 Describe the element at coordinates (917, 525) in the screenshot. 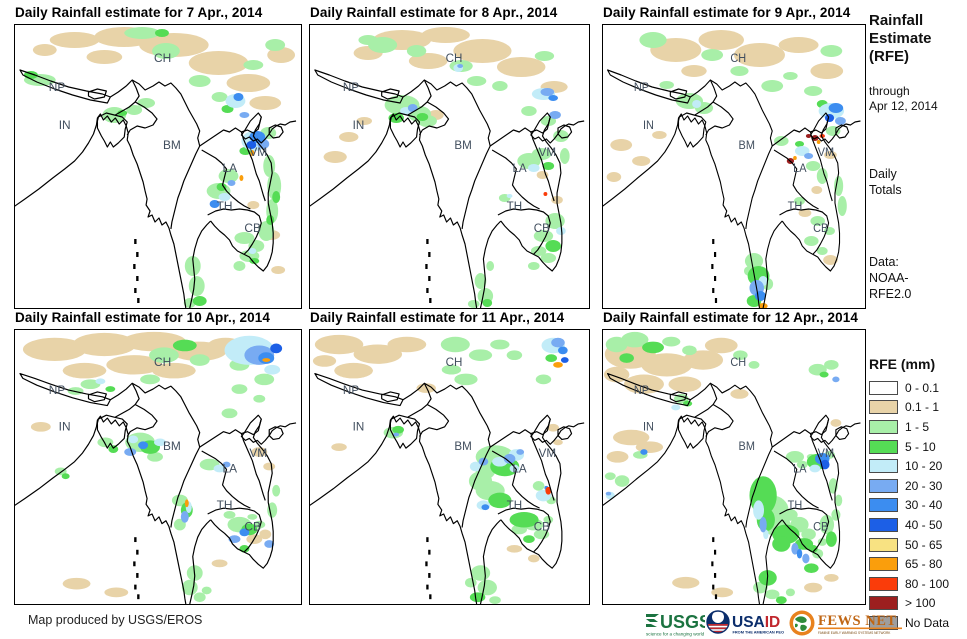

I see `legend-row: 40 - 50` at that location.